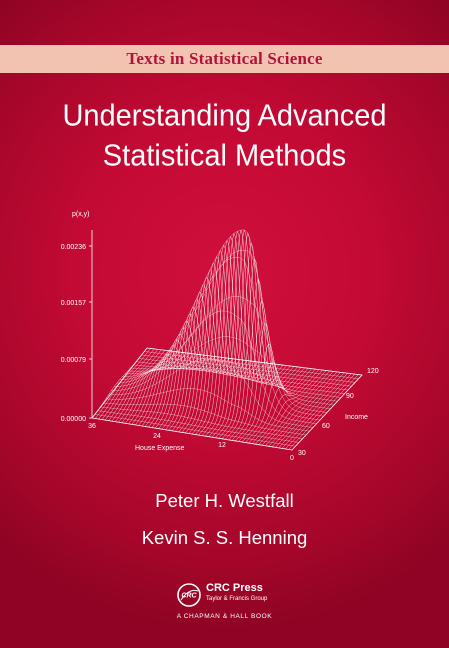  What do you see at coordinates (224, 500) in the screenshot?
I see `author-name: Peter H. Westfall` at bounding box center [224, 500].